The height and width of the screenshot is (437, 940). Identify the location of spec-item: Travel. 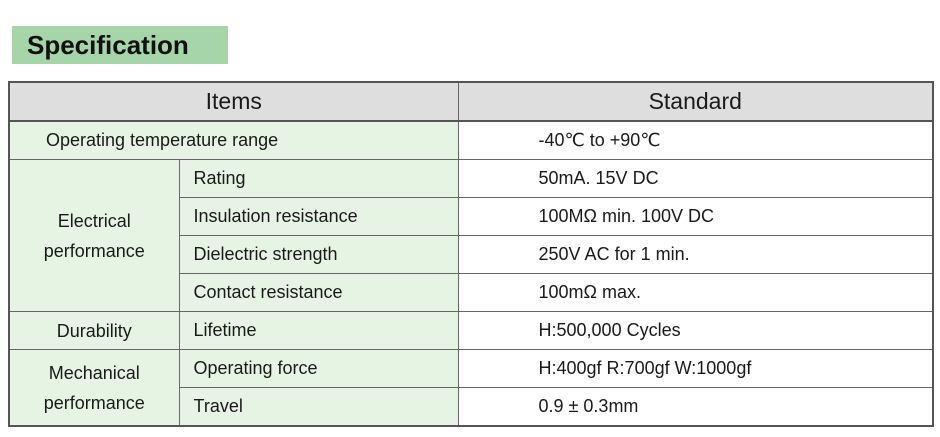
(318, 407).